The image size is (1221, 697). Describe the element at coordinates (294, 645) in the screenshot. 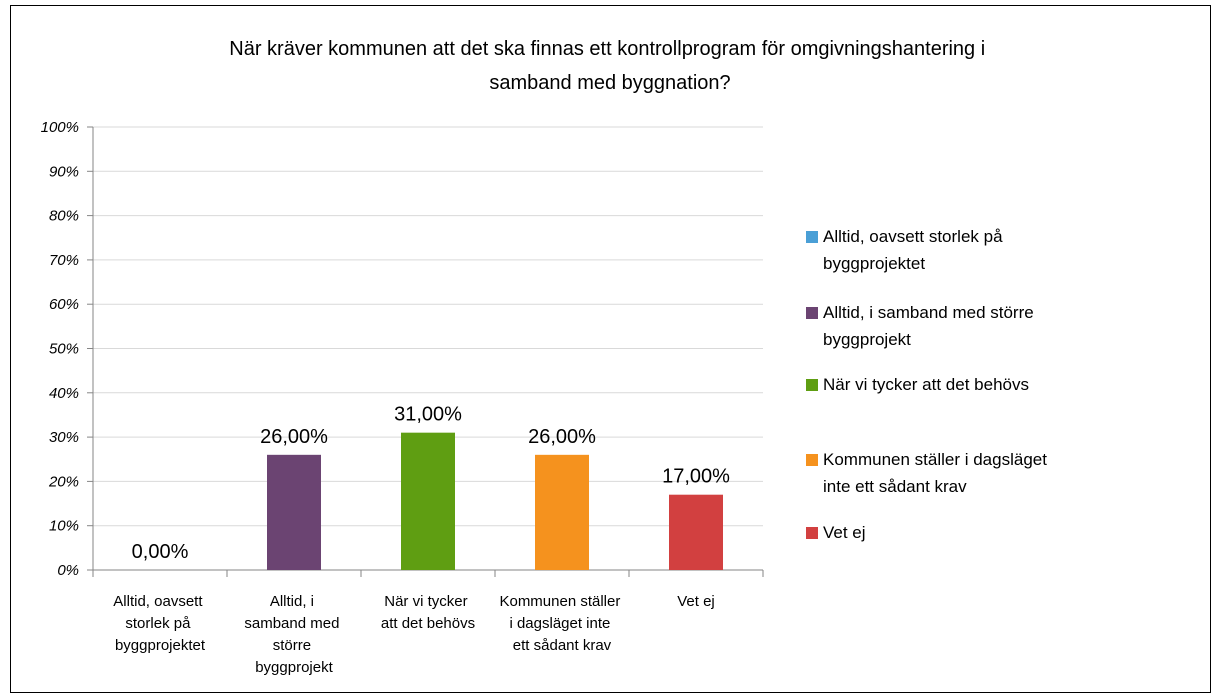

I see `x-tick-label-line: större` at that location.